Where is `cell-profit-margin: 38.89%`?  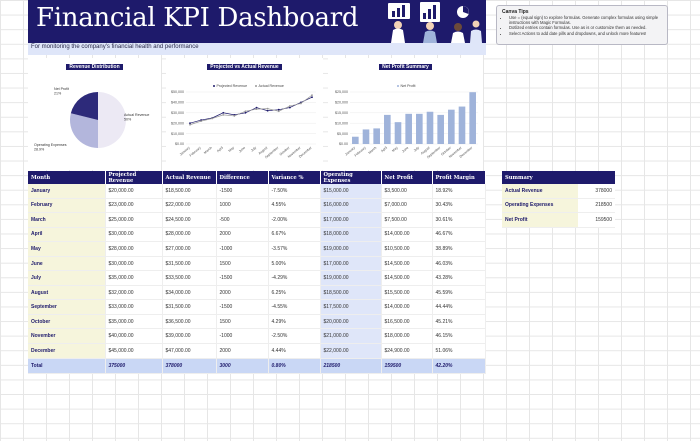
cell-profit-margin: 38.89% is located at coordinates (459, 249).